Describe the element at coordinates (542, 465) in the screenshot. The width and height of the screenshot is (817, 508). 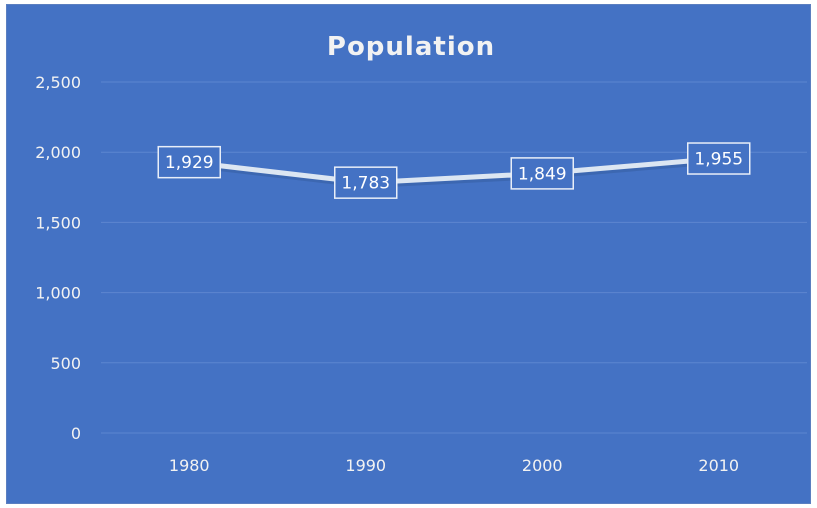
I see `x-tick-label: 2000` at that location.